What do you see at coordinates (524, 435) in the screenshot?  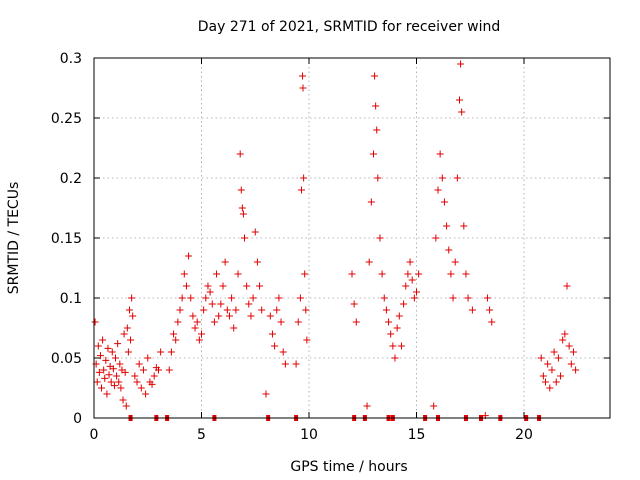 I see `x-tick-label: 20` at bounding box center [524, 435].